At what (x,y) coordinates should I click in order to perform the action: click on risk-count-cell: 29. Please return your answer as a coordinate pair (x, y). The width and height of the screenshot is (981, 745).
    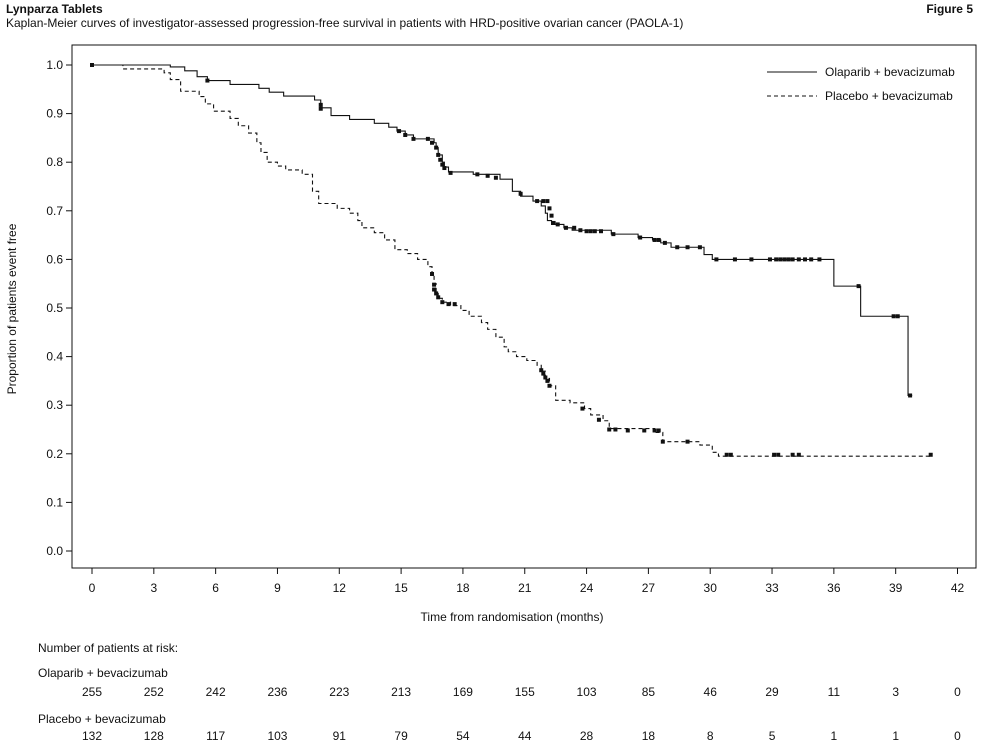
    Looking at the image, I should click on (772, 692).